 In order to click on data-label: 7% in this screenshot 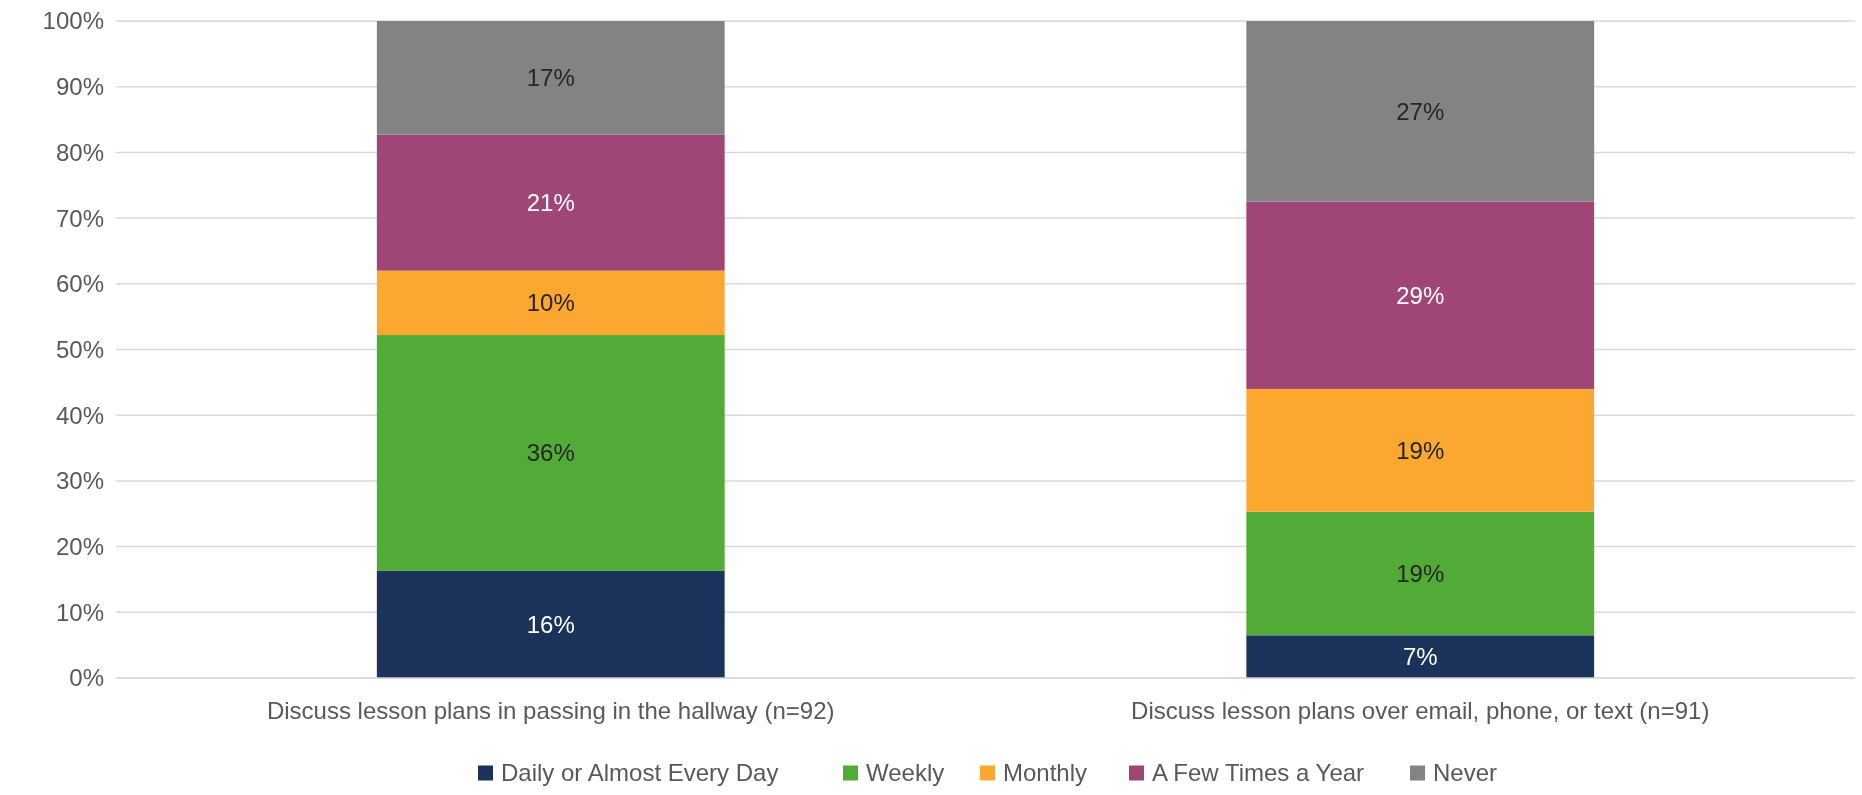, I will do `click(1420, 657)`.